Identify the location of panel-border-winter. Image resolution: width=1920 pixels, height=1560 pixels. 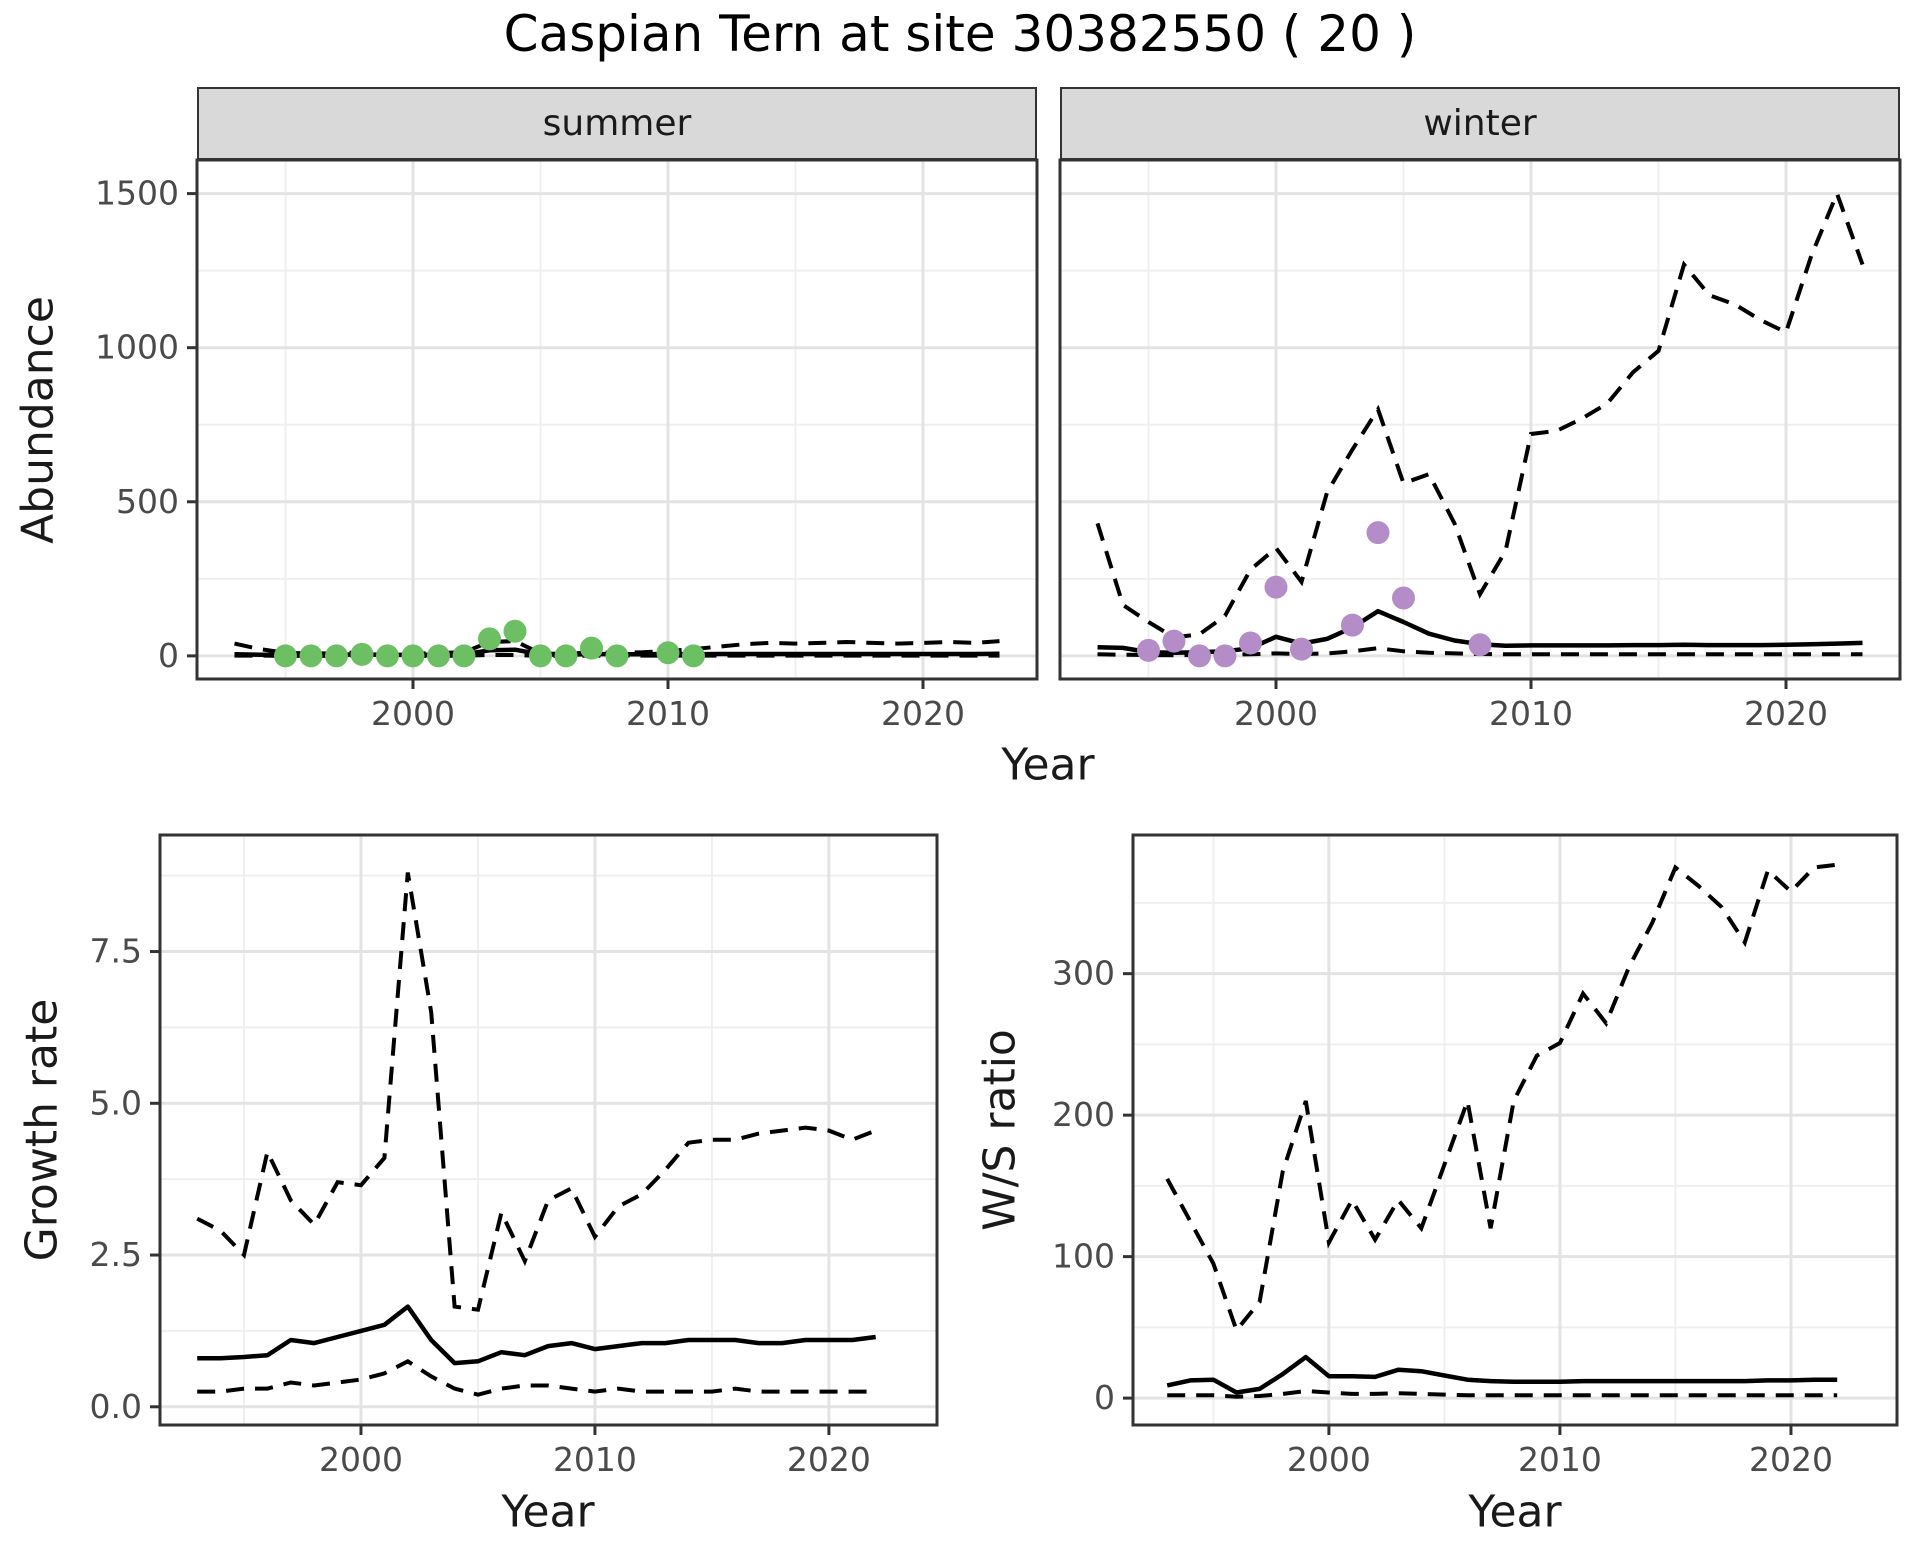
(1480, 419).